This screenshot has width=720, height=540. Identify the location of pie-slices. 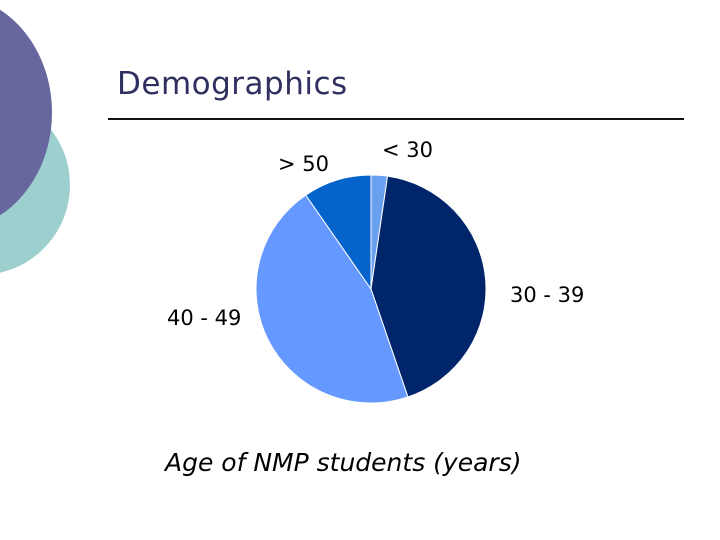
(371, 289).